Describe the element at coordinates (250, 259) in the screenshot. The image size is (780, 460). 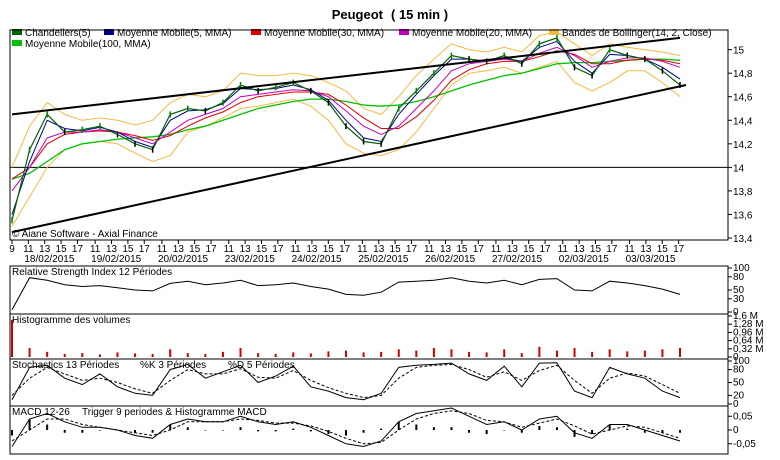
I see `date-tick-label: 23/02/2015` at that location.